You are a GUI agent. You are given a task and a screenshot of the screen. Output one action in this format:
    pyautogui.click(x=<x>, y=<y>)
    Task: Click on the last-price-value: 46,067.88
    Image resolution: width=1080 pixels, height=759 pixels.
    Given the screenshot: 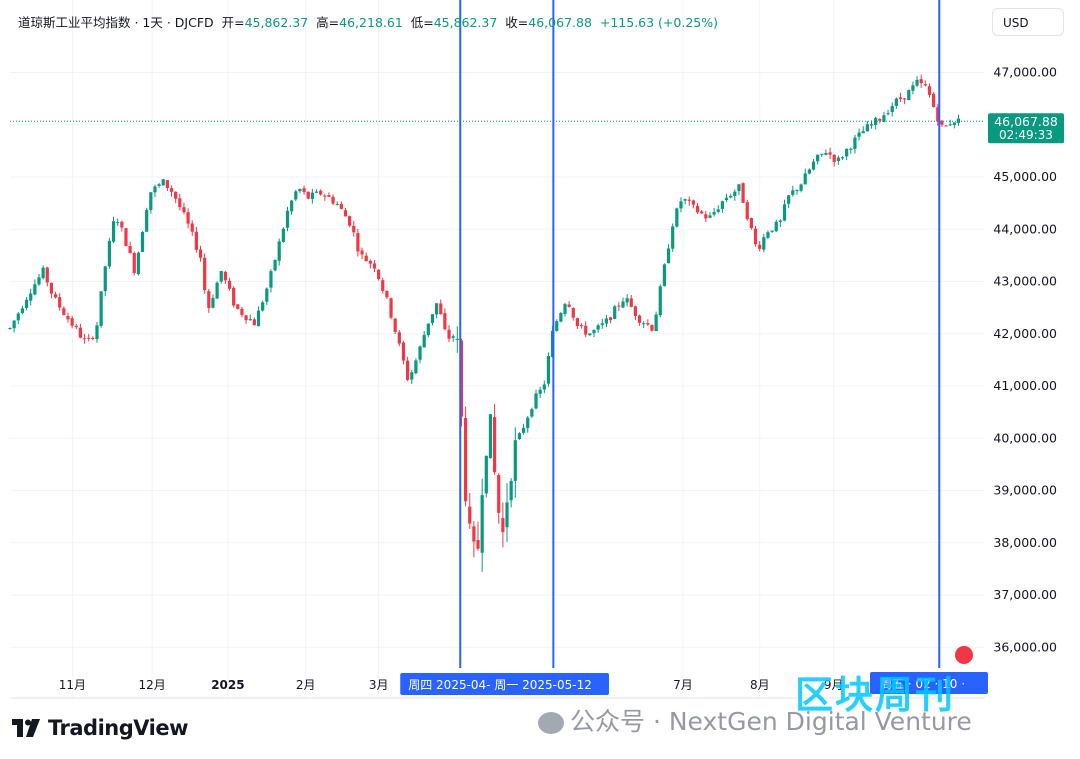 What is the action you would take?
    pyautogui.click(x=1026, y=121)
    